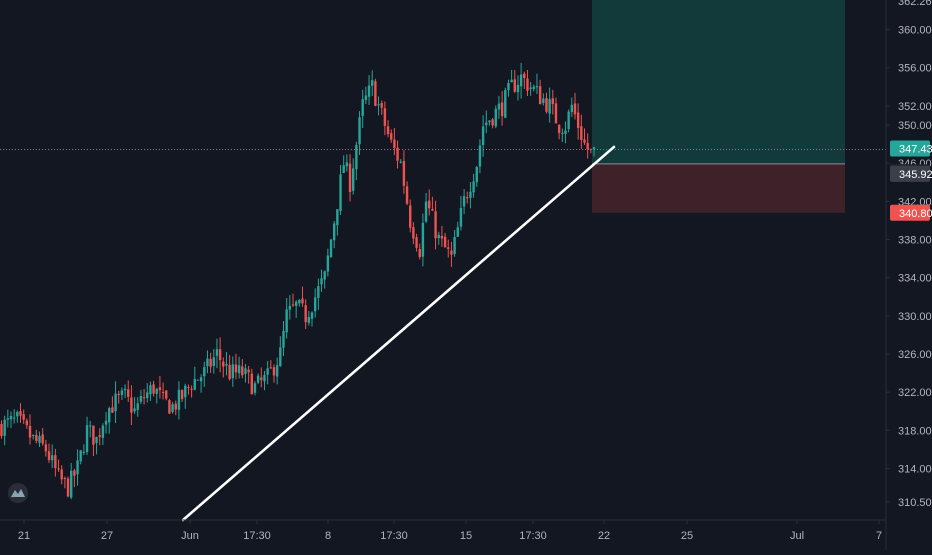  I want to click on time-axis: 21 27 Jun 17:30 8 17:30 15 17:30 22 25 Jul 7, so click(450, 531).